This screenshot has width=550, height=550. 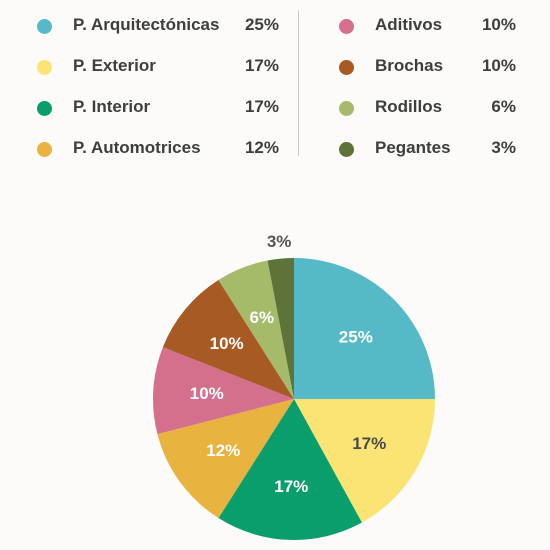 I want to click on legend-label: P. Interior, so click(x=112, y=106).